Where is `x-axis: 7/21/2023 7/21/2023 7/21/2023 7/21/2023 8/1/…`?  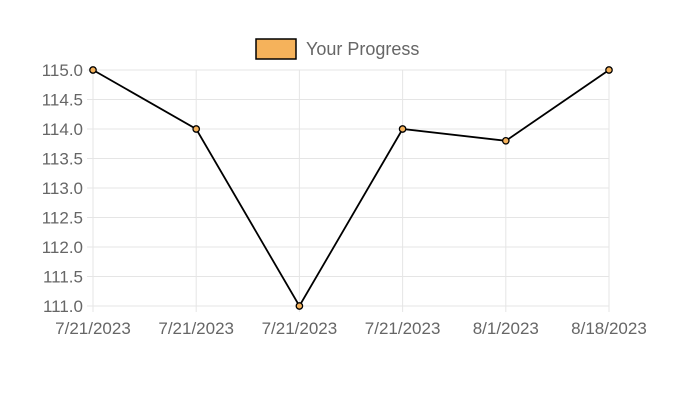 x-axis: 7/21/2023 7/21/2023 7/21/2023 7/21/2023 8/1/… is located at coordinates (351, 328).